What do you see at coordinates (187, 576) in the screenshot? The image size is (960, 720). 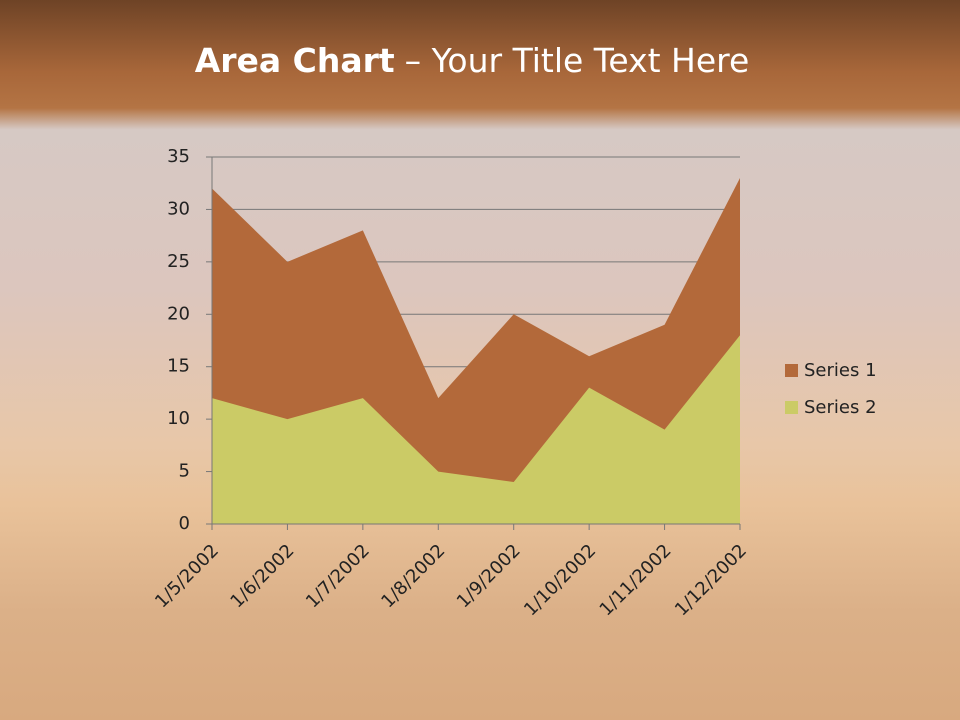 I see `x-tick-label: 1/5/2002` at bounding box center [187, 576].